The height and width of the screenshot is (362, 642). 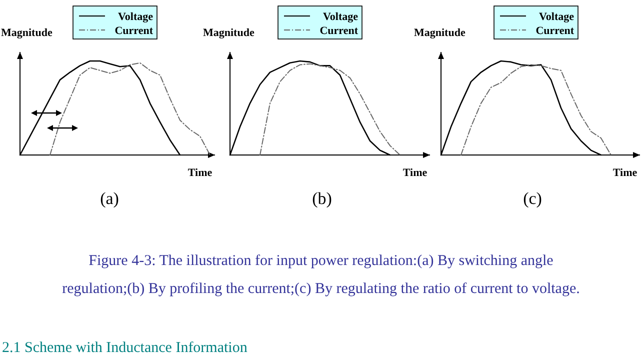 What do you see at coordinates (125, 348) in the screenshot?
I see `text: 2.1 Scheme with Inductance Information` at bounding box center [125, 348].